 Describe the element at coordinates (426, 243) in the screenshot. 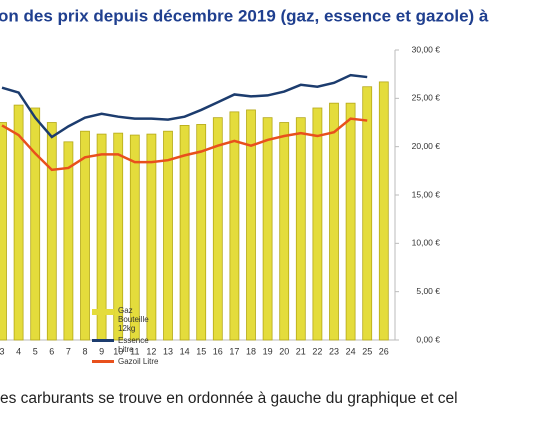

I see `y-tick-label: 10,00 €` at that location.